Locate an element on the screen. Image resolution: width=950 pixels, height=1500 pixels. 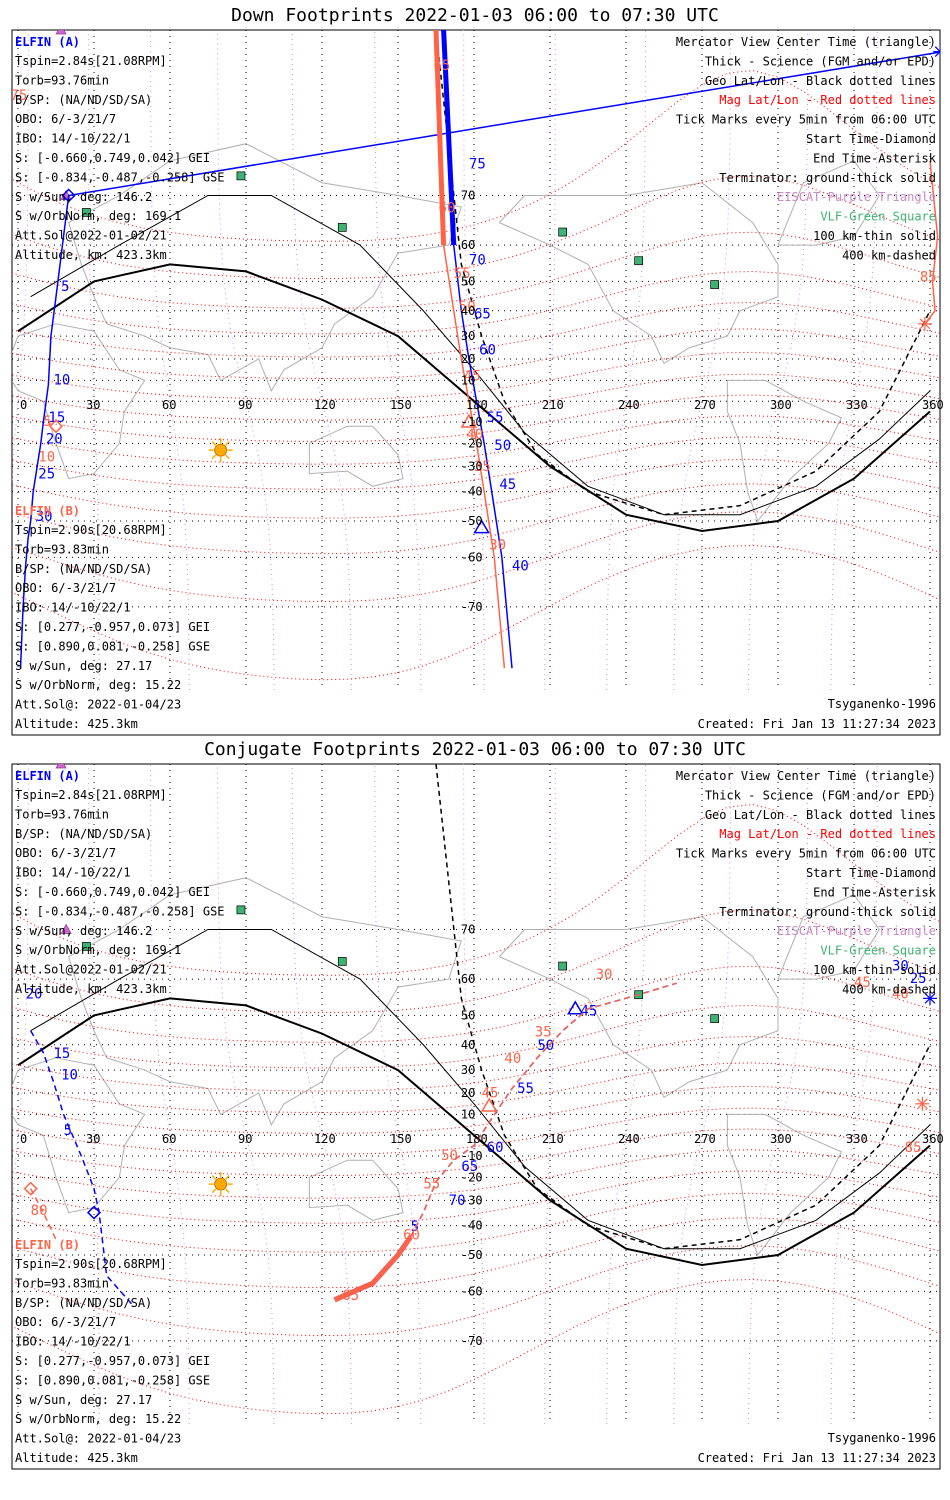
sat-b-info: Torb=93.83min is located at coordinates (62, 1283).